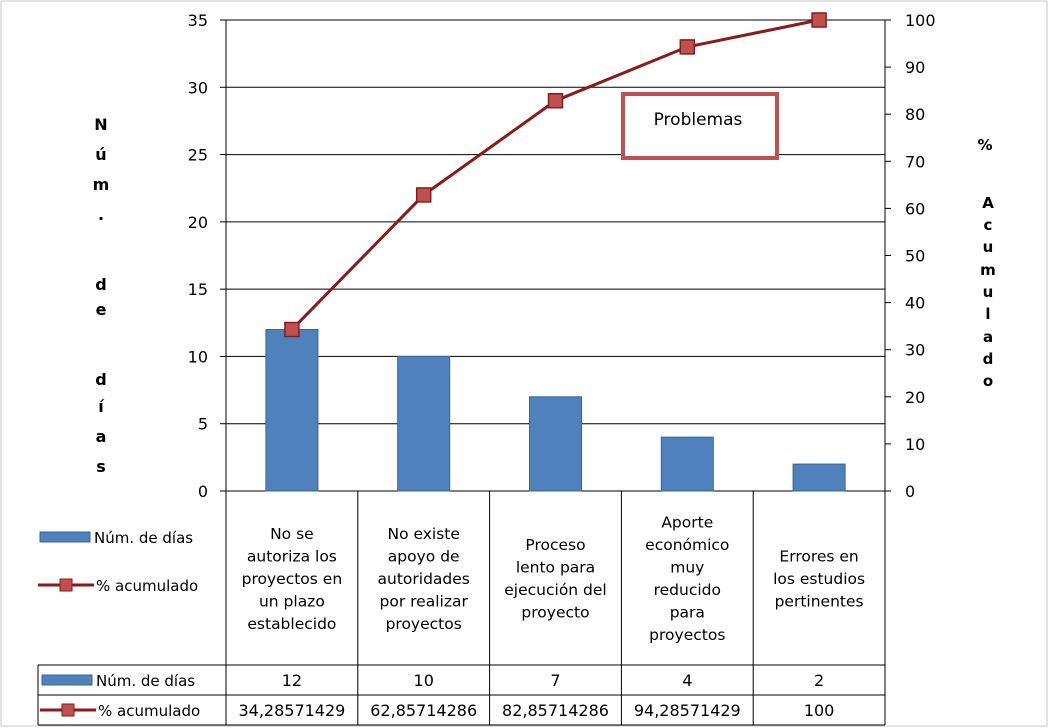  Describe the element at coordinates (424, 601) in the screenshot. I see `category-label: por realizar` at that location.